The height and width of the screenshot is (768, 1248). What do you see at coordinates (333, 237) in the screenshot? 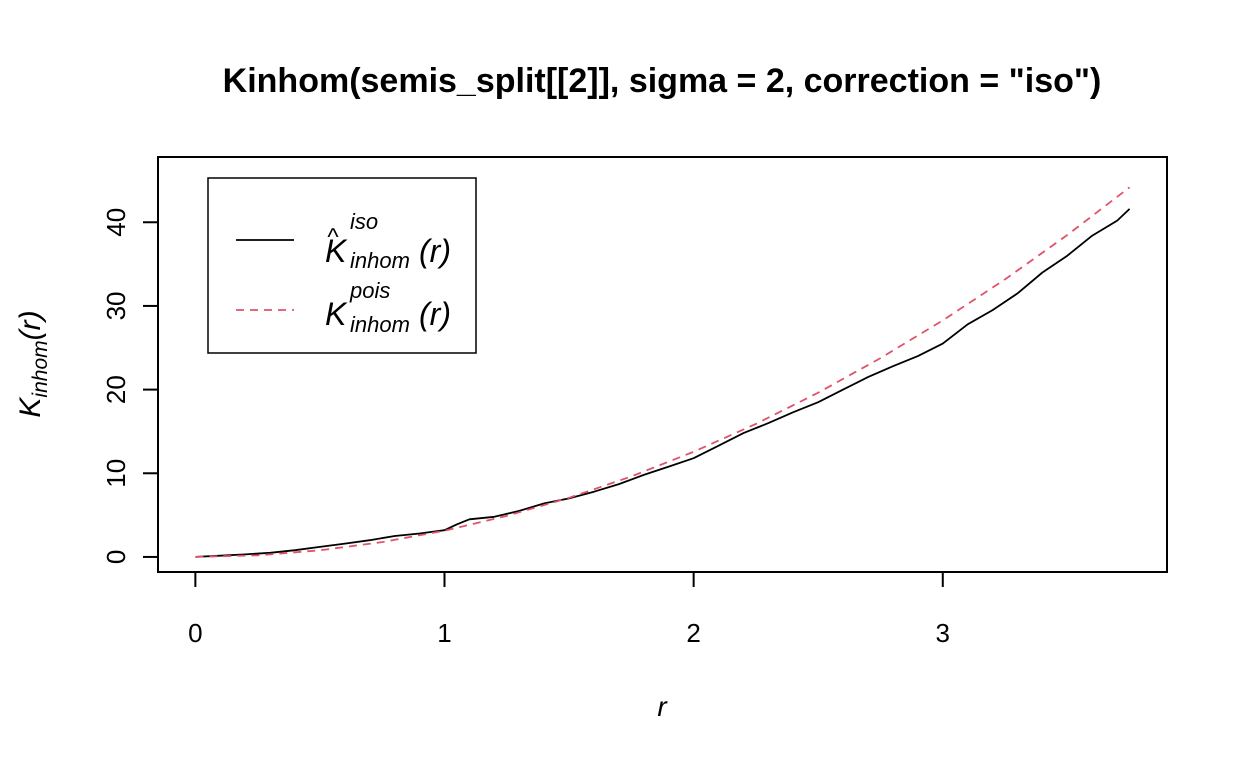
I see `legend-hat-iso: ^` at bounding box center [333, 237].